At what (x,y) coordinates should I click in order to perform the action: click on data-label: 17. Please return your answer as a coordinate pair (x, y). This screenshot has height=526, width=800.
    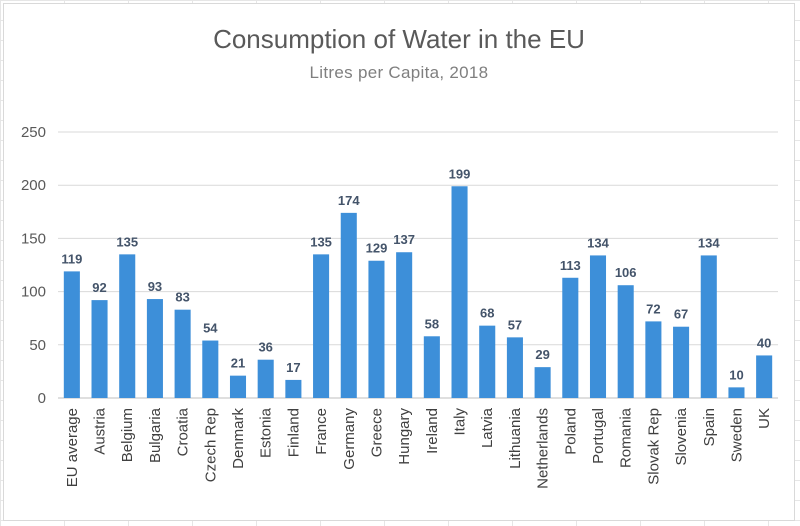
    Looking at the image, I should click on (293, 367).